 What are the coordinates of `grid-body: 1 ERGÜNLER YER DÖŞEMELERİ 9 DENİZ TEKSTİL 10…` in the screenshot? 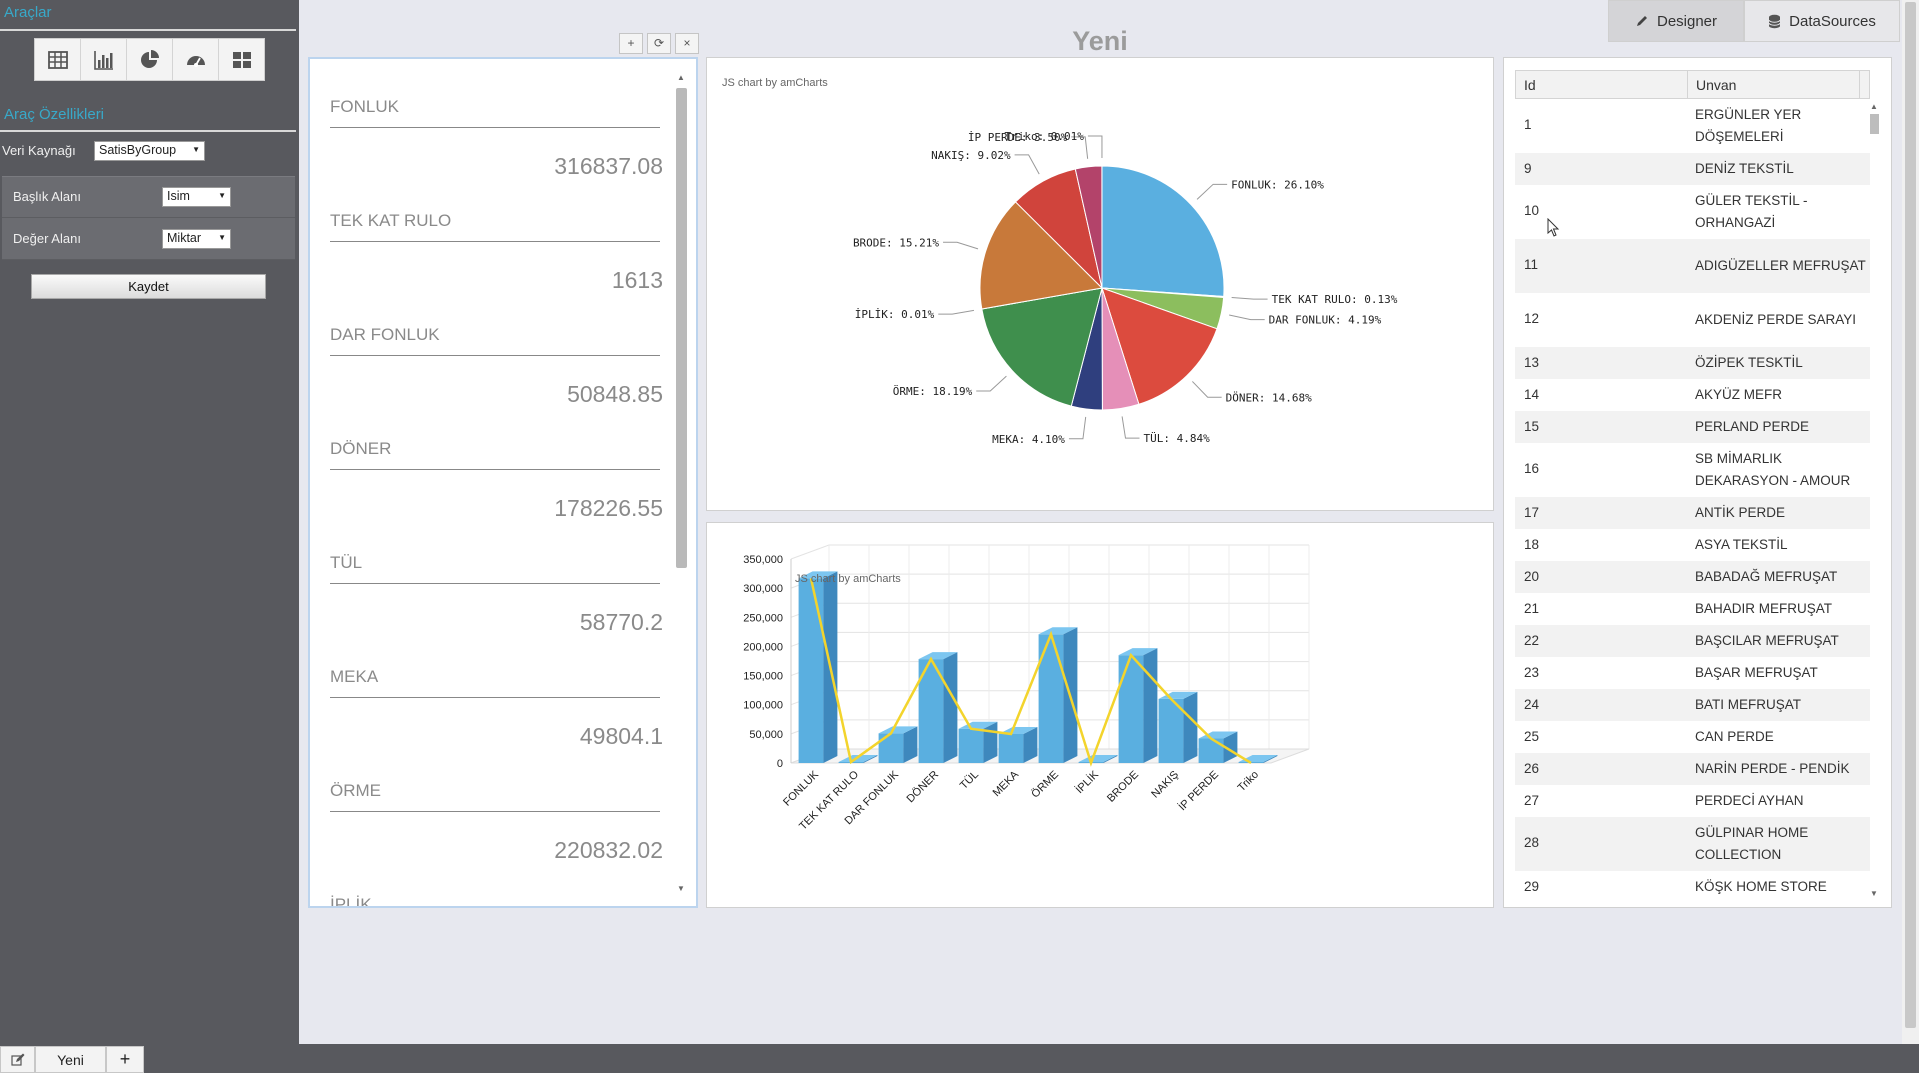 It's located at (1692, 499).